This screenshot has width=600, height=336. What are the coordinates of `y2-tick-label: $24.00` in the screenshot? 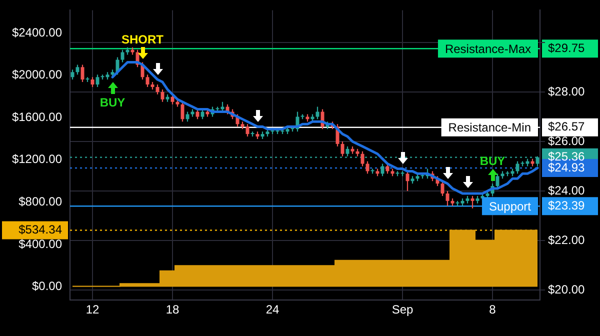 It's located at (567, 190).